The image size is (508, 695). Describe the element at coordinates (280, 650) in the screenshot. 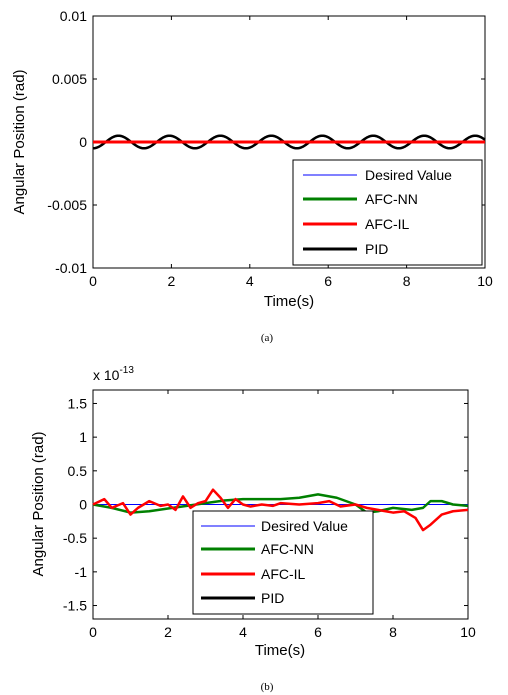

I see `plot-b-xlabel: Time(s)` at that location.